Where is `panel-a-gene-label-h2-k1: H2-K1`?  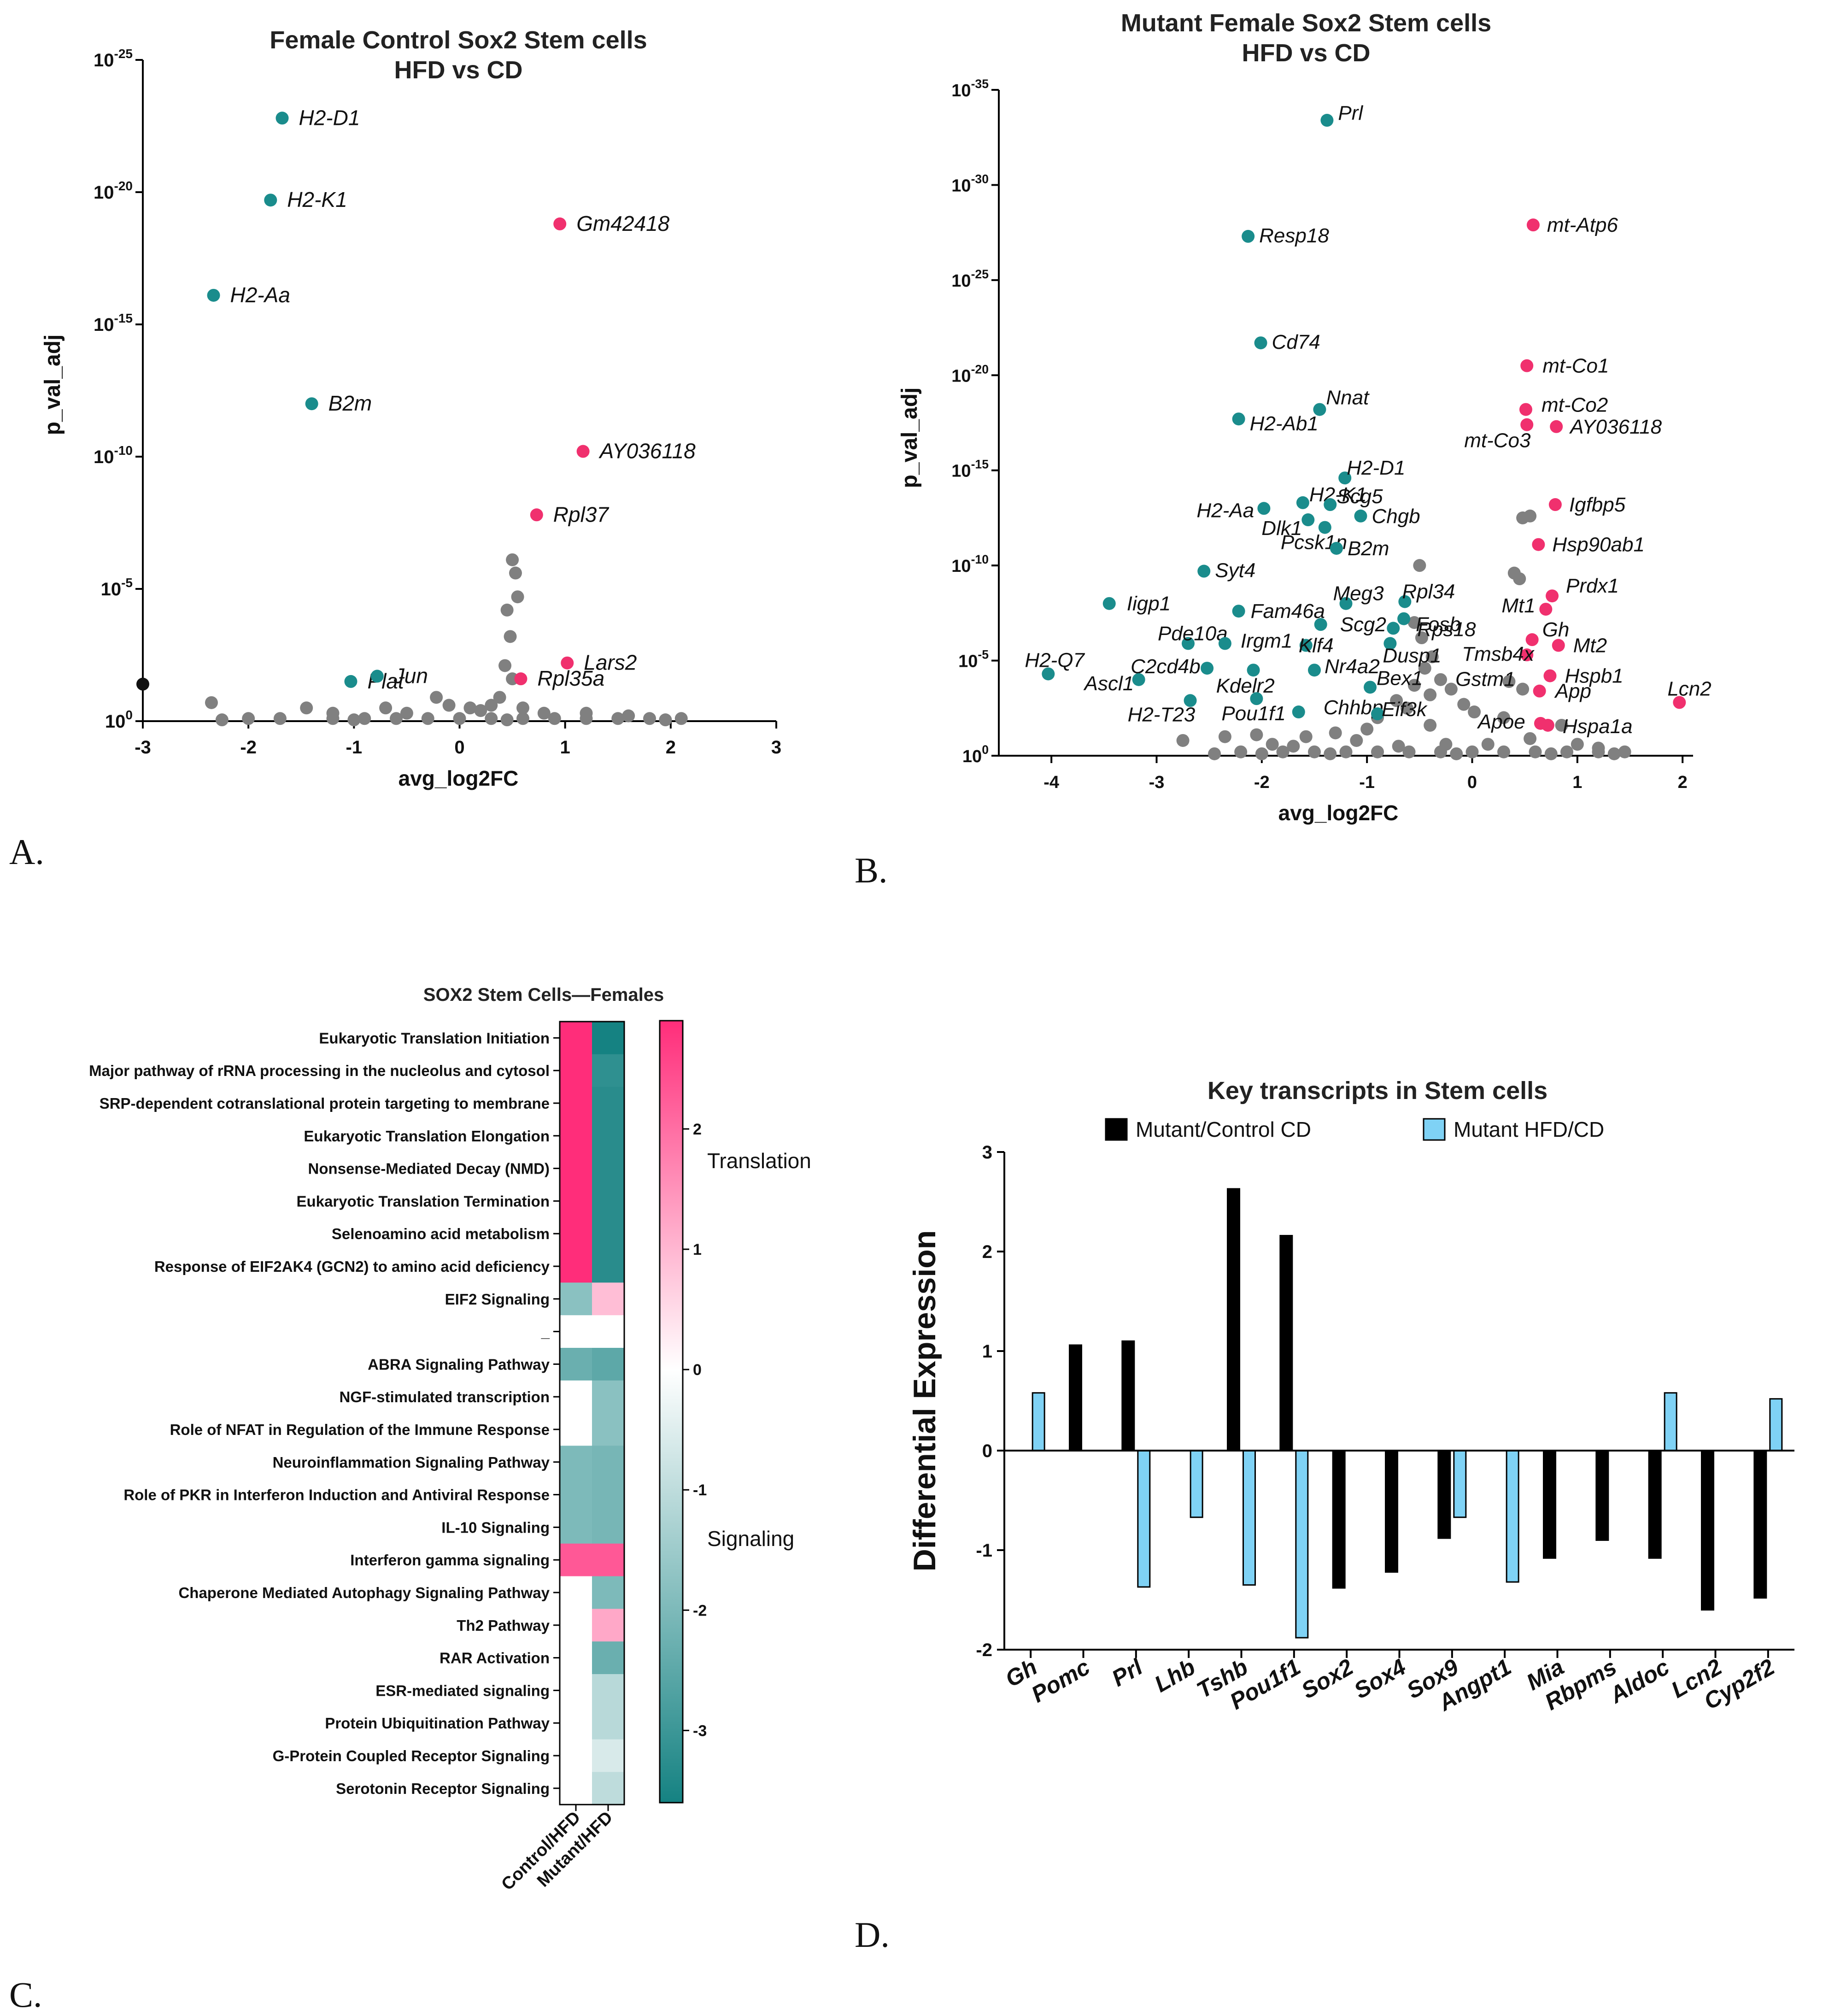
panel-a-gene-label-h2-k1: H2-K1 is located at coordinates (317, 200).